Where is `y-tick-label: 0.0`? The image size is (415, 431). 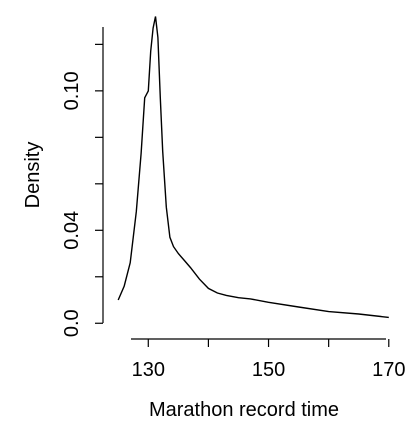 y-tick-label: 0.0 is located at coordinates (72, 323).